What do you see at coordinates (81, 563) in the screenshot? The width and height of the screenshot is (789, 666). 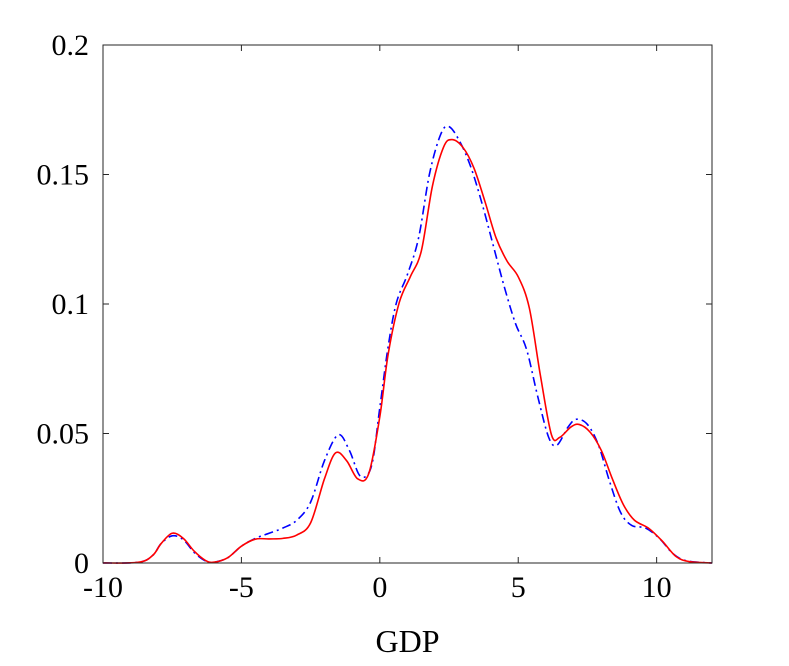 I see `y-tick-label: 0` at bounding box center [81, 563].